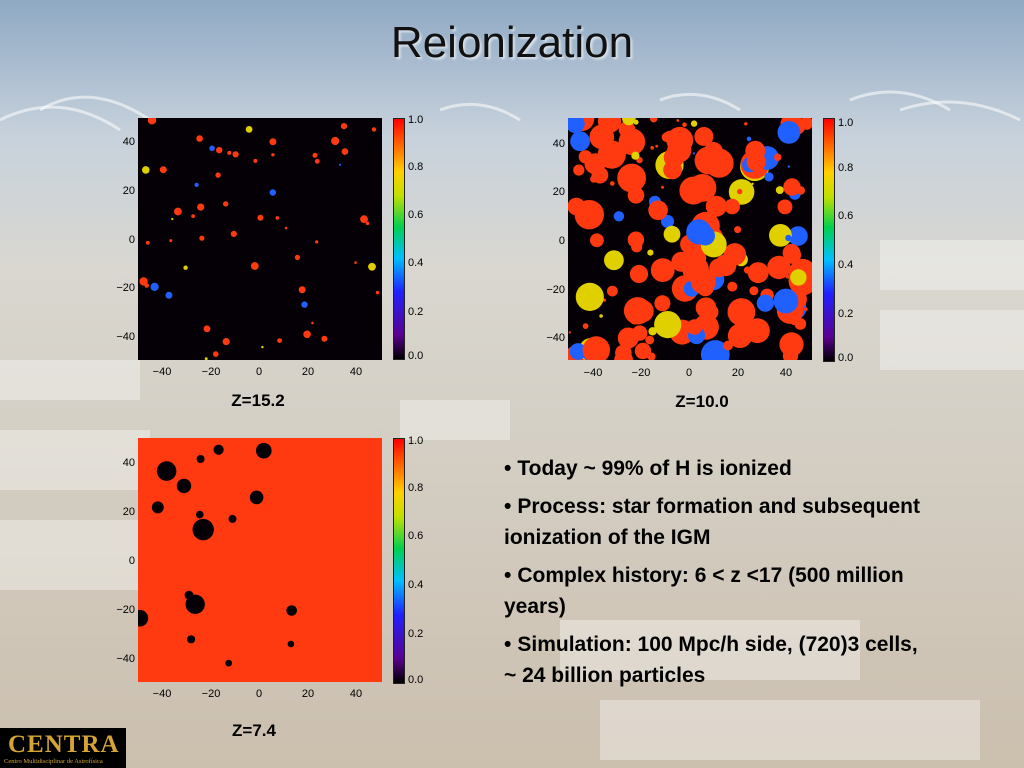 This screenshot has height=768, width=1024. I want to click on colorbar-tick: 0.4, so click(416, 585).